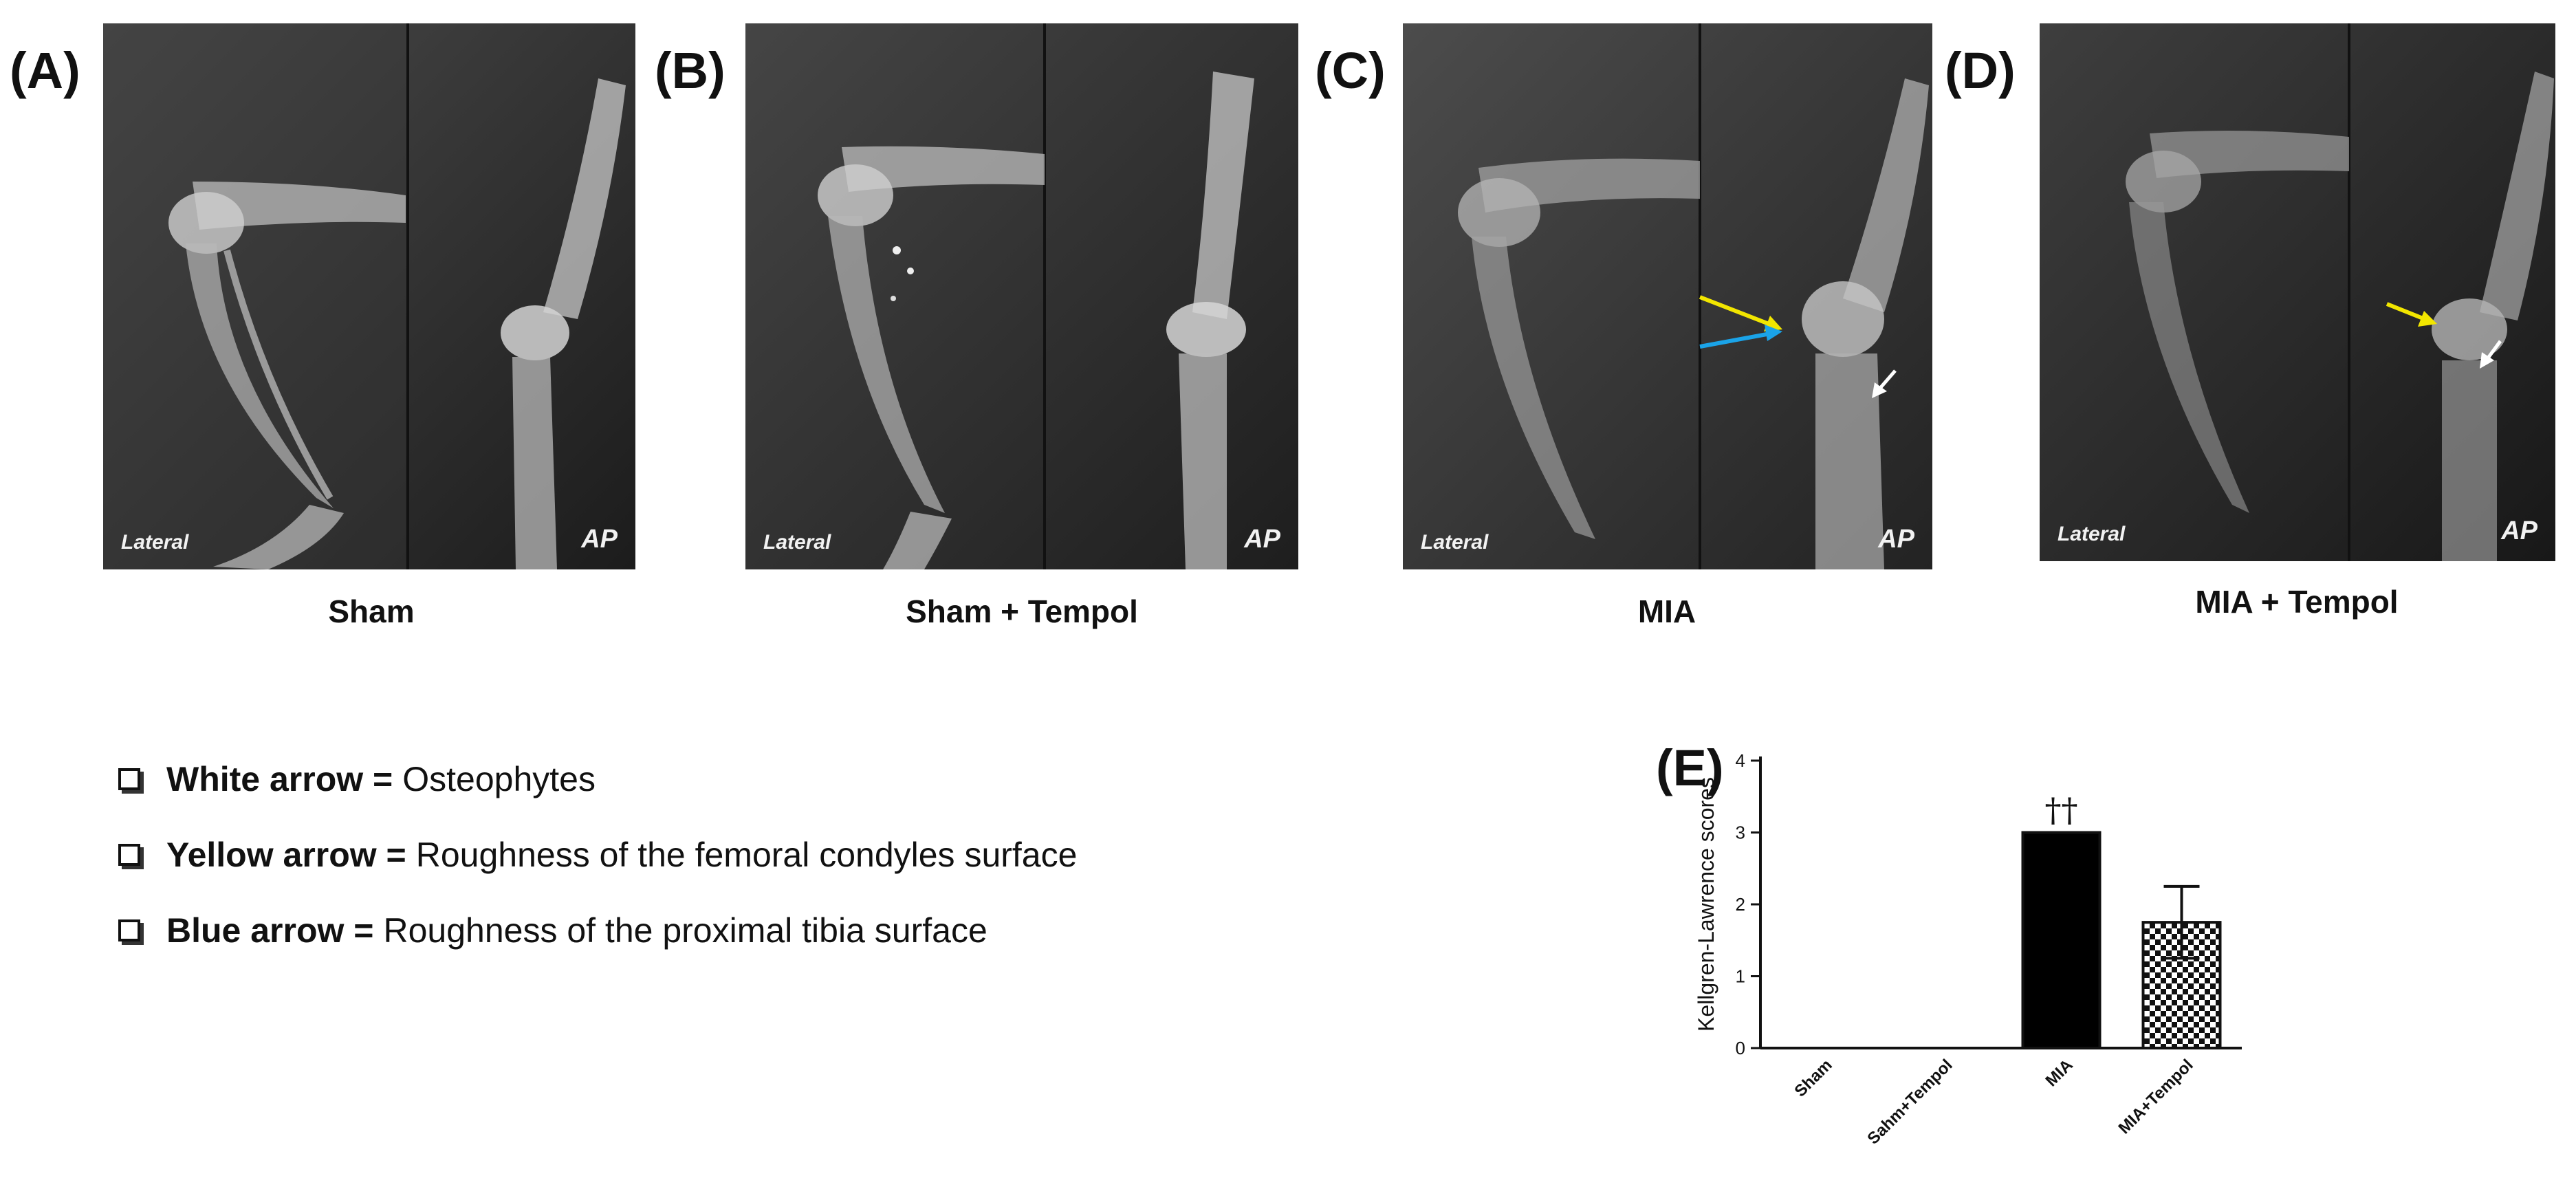 The image size is (2576, 1198). Describe the element at coordinates (2059, 1073) in the screenshot. I see `x-tick-label: MIA` at that location.